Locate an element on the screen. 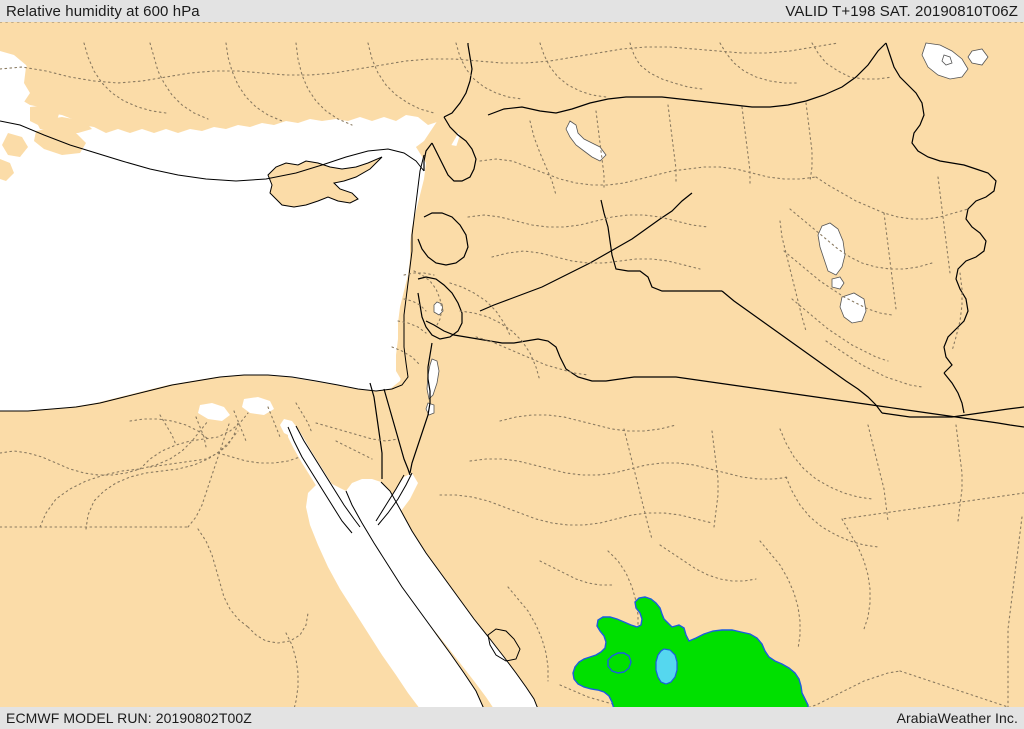  island-crete-east is located at coordinates (15, 145).